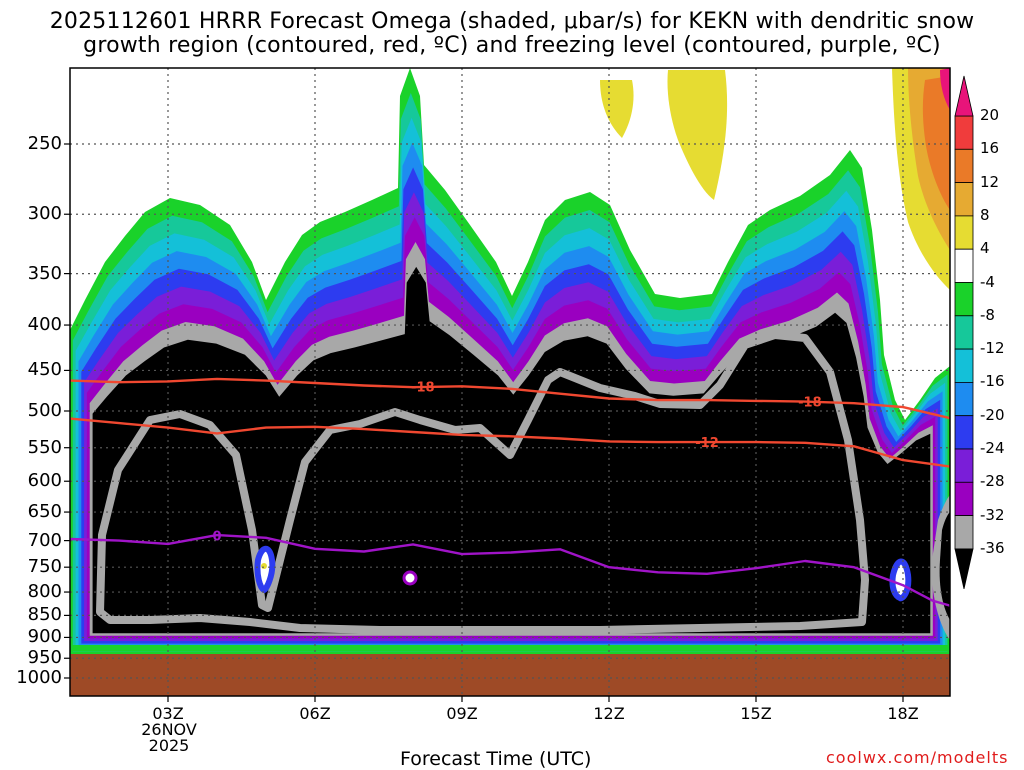  Describe the element at coordinates (44, 658) in the screenshot. I see `y-tick-label-950: 950` at that location.